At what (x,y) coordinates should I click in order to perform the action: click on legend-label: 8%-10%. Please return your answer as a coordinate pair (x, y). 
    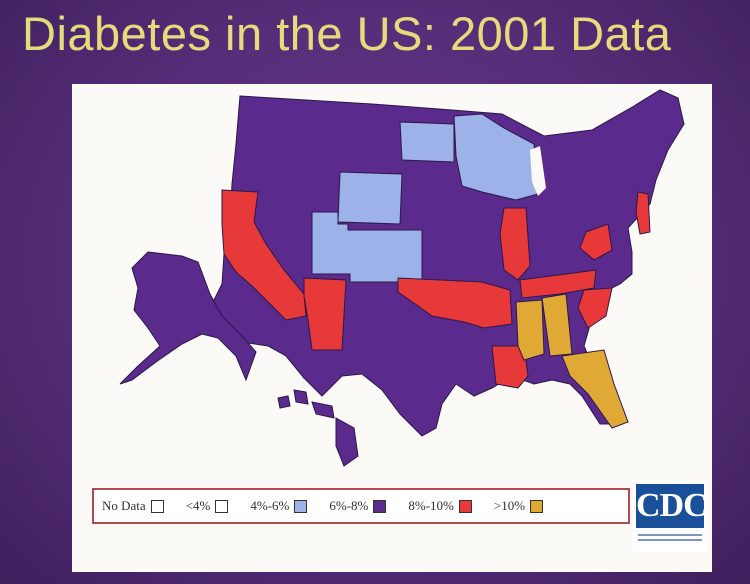
    Looking at the image, I should click on (431, 505).